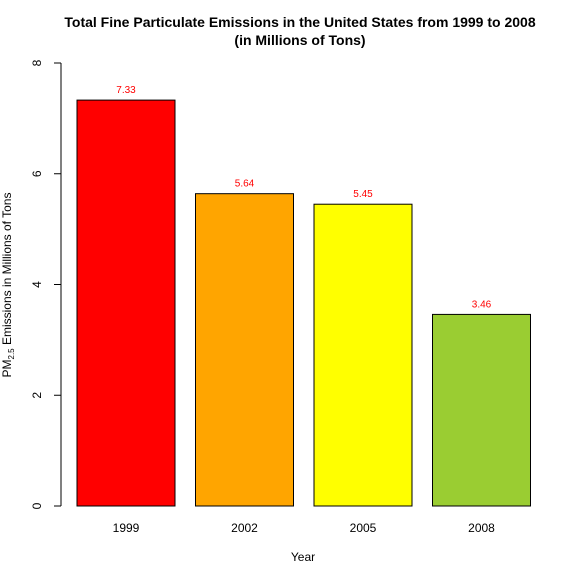  What do you see at coordinates (481, 410) in the screenshot?
I see `bar-2008` at bounding box center [481, 410].